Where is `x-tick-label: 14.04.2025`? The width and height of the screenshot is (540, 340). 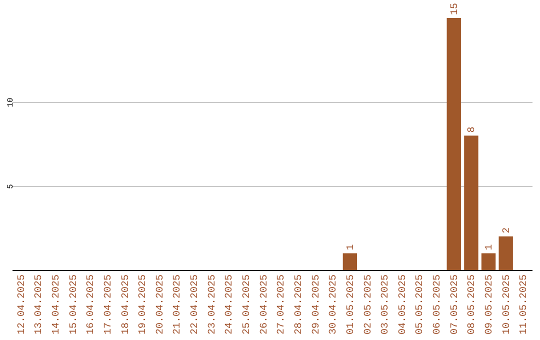 x-tick-label: 14.04.2025 is located at coordinates (56, 304).